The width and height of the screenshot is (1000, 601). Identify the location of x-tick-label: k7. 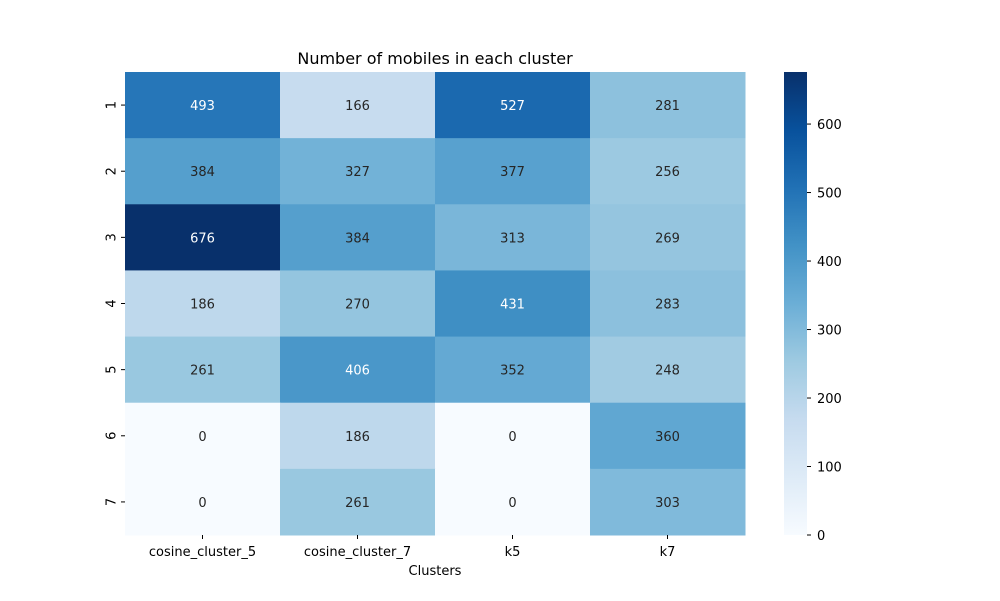
(668, 552).